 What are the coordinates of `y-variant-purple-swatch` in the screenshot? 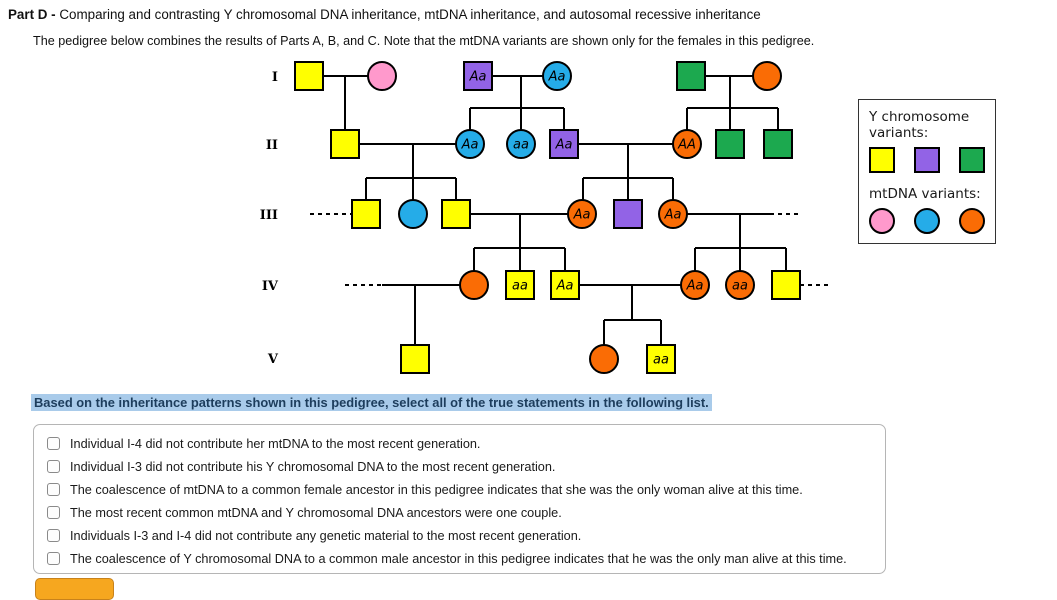 It's located at (927, 160).